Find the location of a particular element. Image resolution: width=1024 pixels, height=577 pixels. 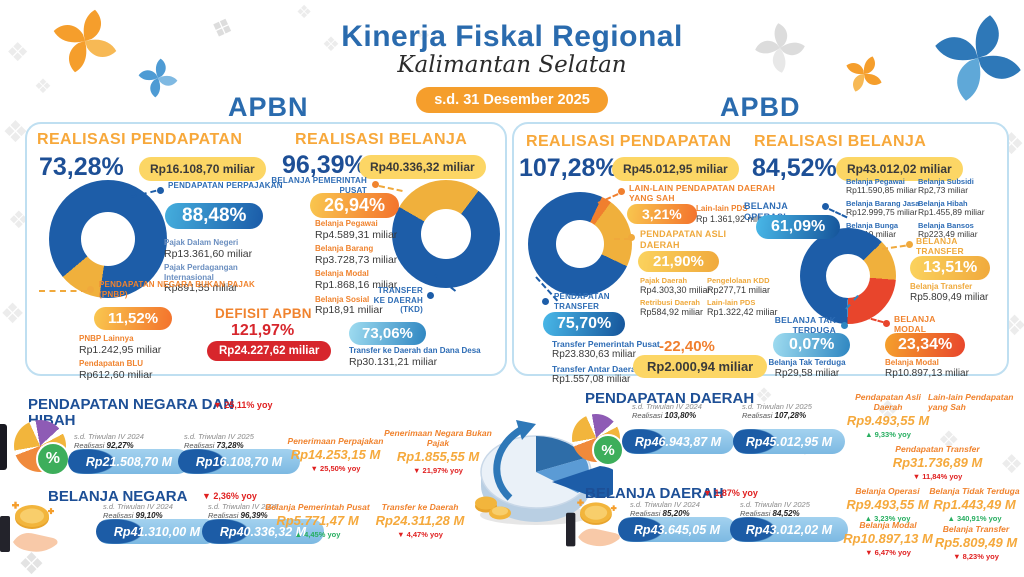

apbn-belanja-header: REALISASI BELANJA is located at coordinates (381, 139).